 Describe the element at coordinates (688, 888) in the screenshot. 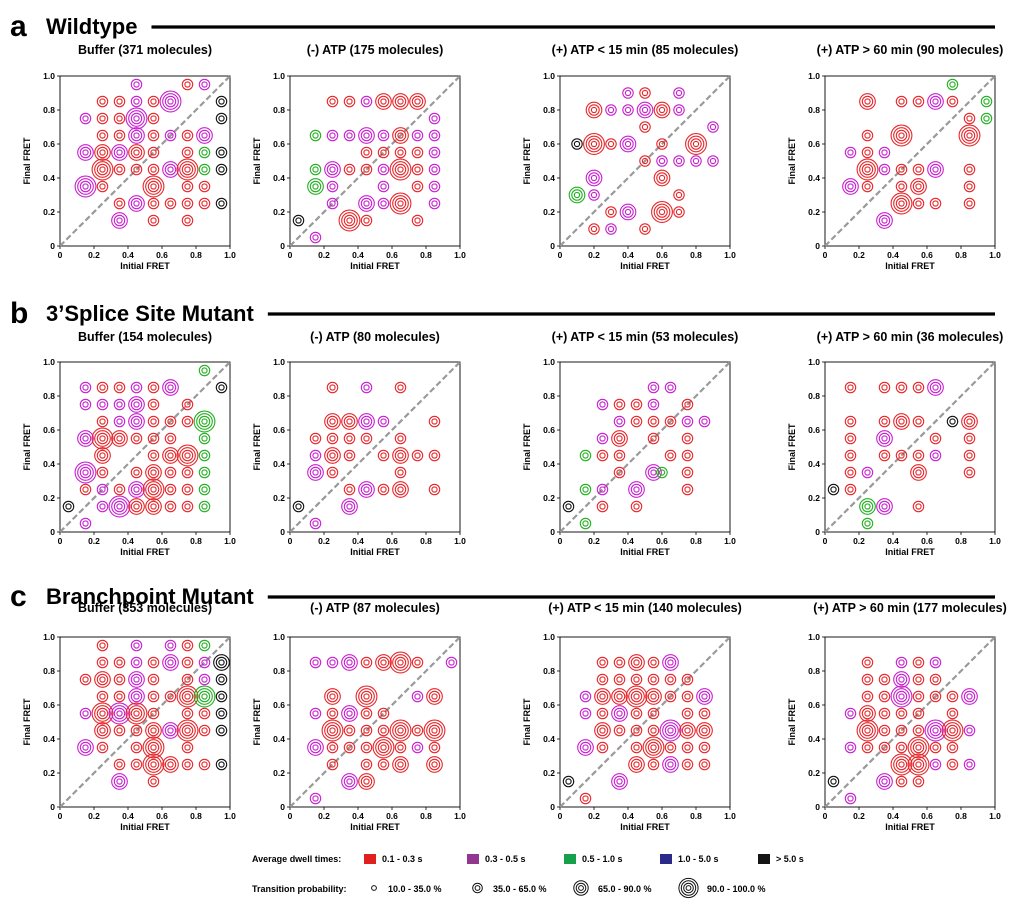

I see `prob-ring` at that location.